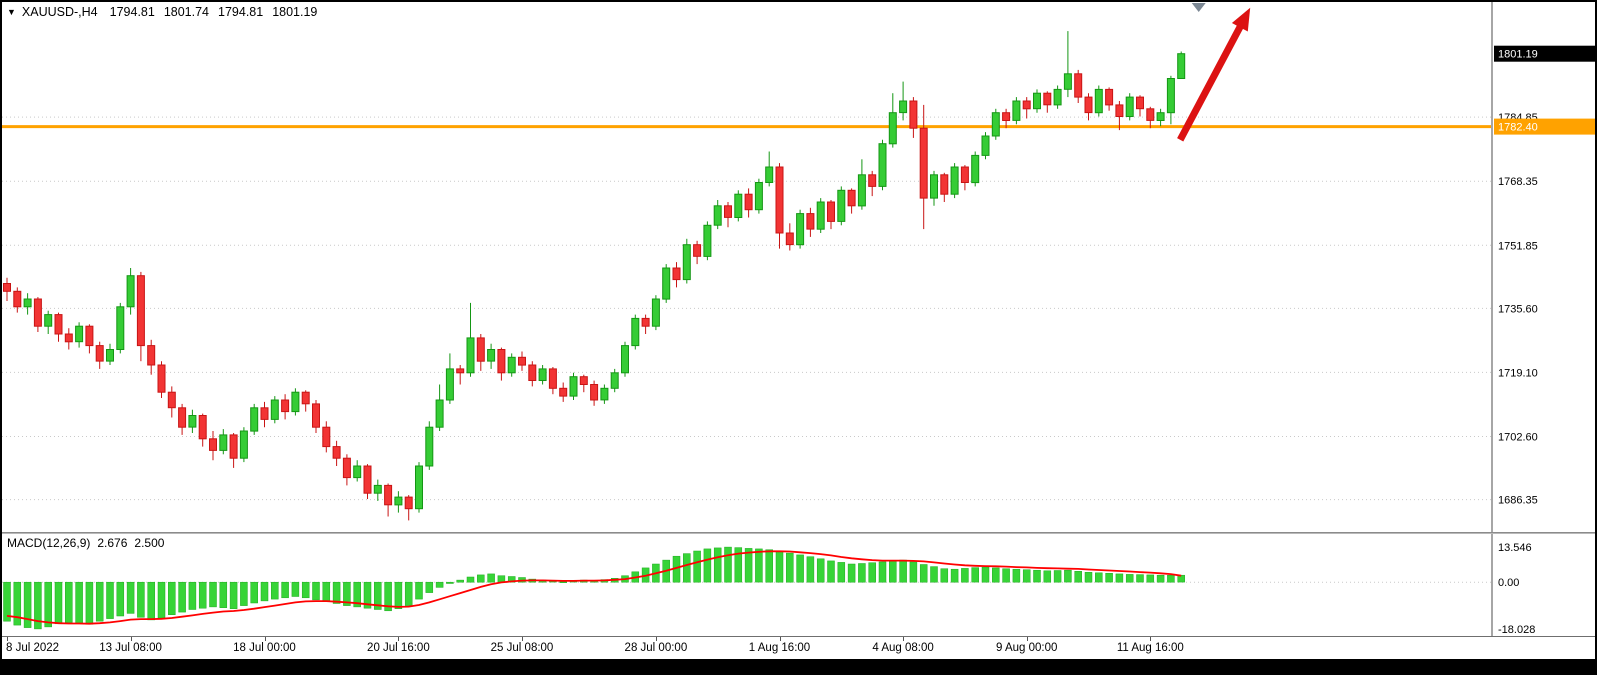  What do you see at coordinates (1518, 437) in the screenshot?
I see `price-axis-label: 1702.60` at bounding box center [1518, 437].